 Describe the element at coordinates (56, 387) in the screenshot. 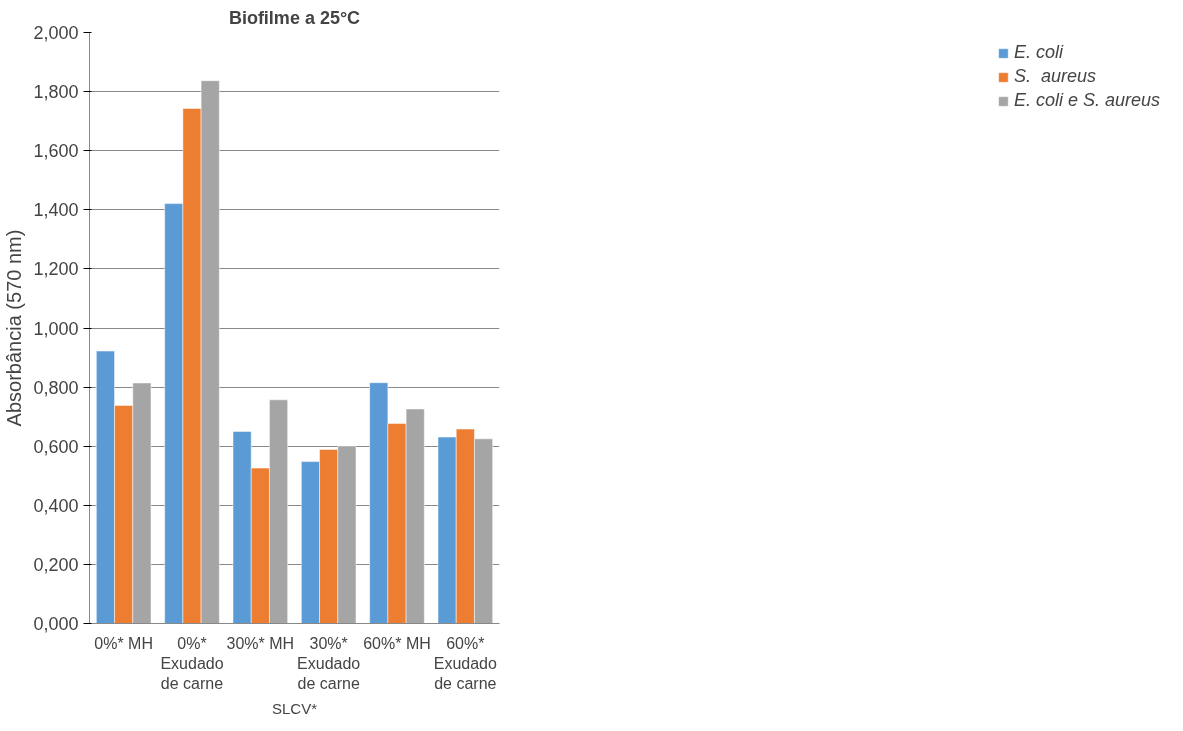

I see `y-tick-label: 0,800` at that location.